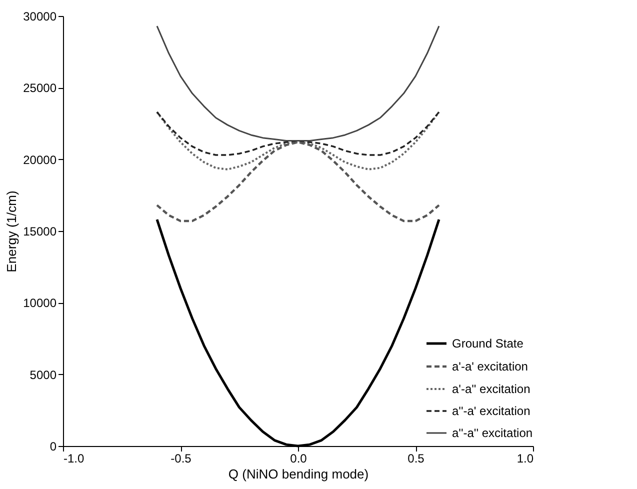 This screenshot has height=489, width=637. I want to click on legend-label: a'-a'' excitation, so click(491, 389).